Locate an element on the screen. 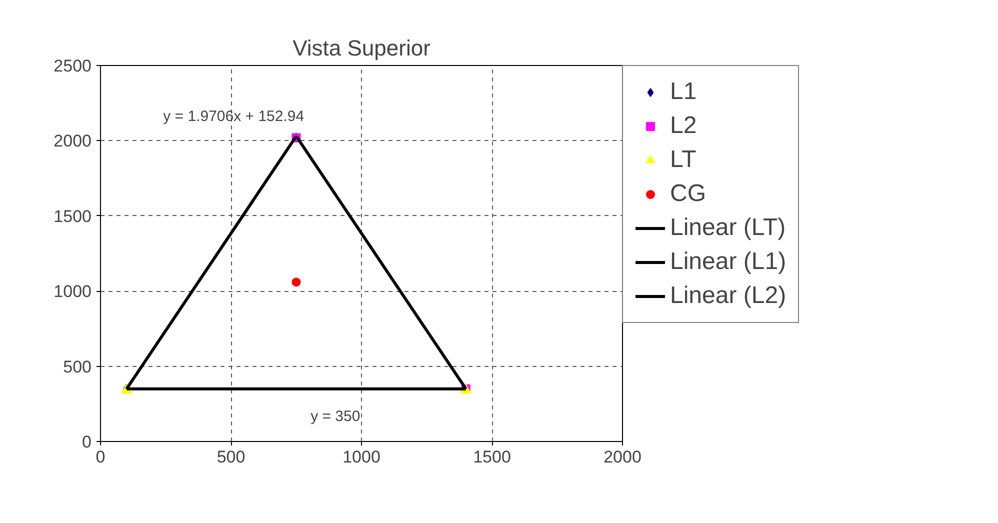  legend-label: L2 is located at coordinates (683, 126).